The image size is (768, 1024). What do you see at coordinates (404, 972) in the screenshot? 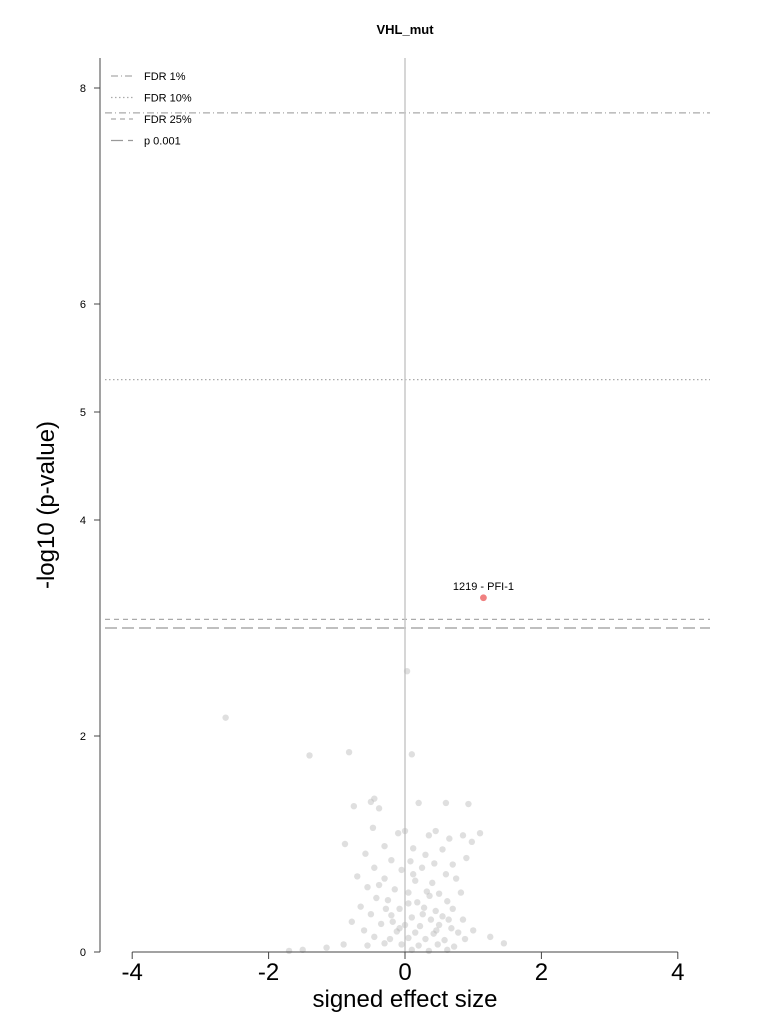
I see `x-tick-label: 0` at bounding box center [404, 972].